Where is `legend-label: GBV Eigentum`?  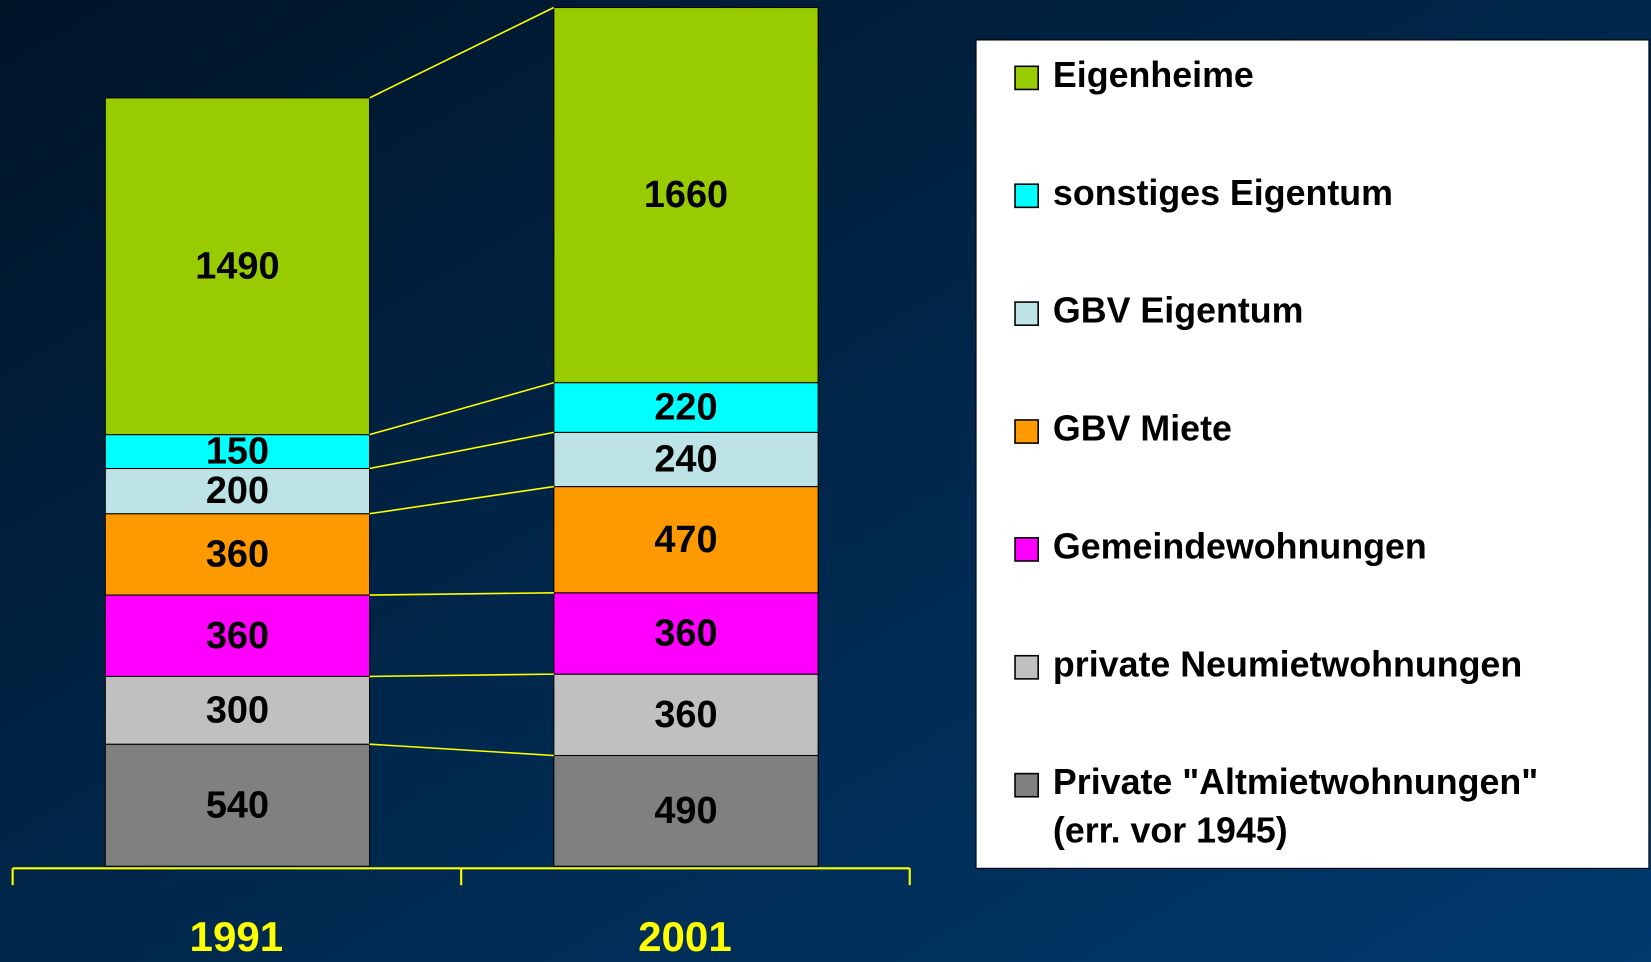
legend-label: GBV Eigentum is located at coordinates (1178, 311).